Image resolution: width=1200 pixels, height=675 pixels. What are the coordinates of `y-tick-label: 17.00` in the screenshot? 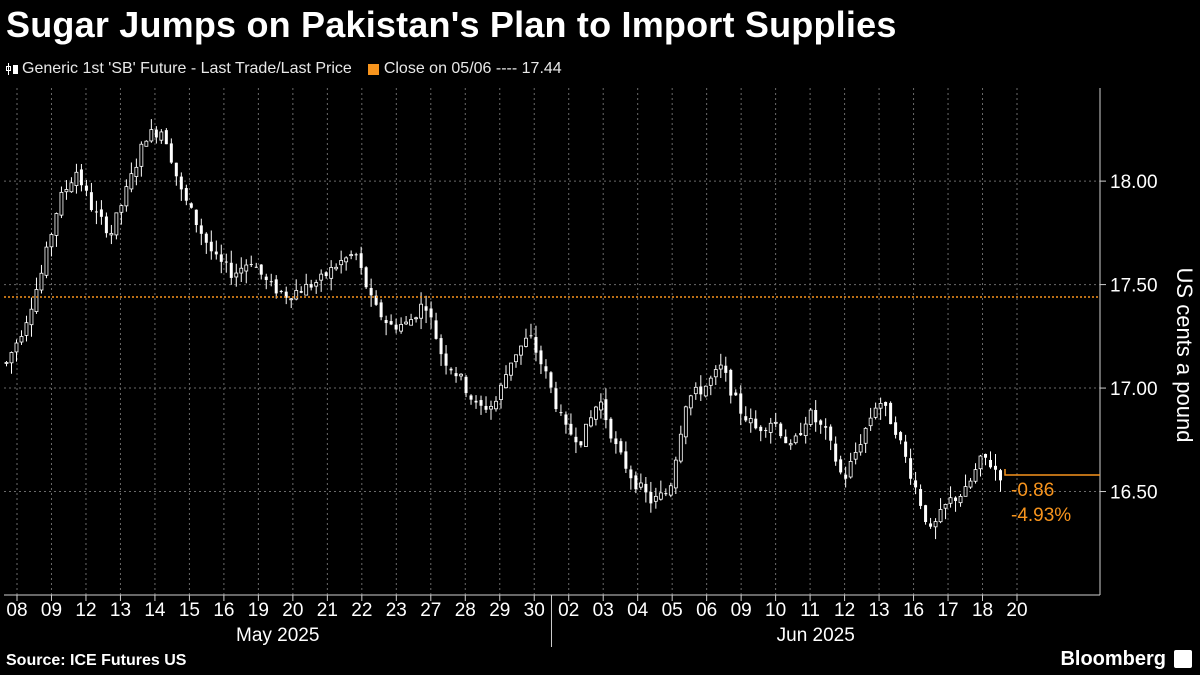 It's located at (1134, 389).